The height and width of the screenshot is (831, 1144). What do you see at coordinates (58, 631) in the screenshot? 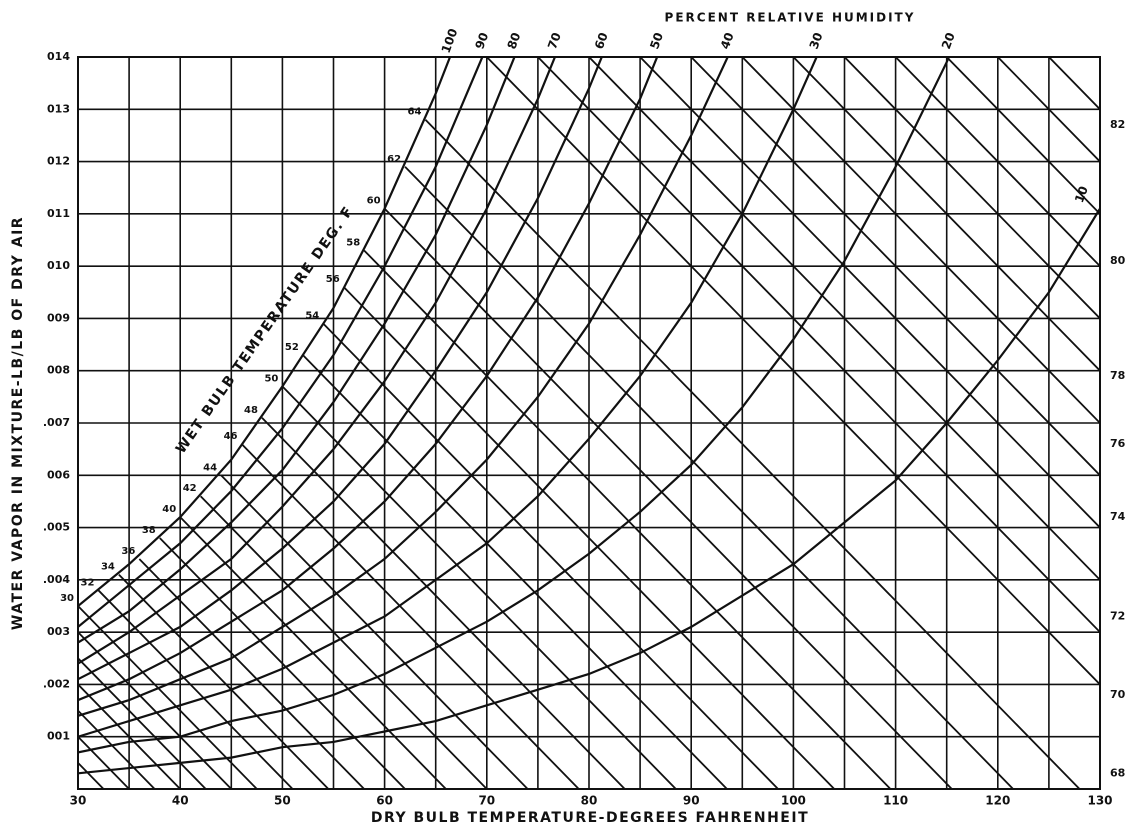
I see `y-tick-label: 003` at bounding box center [58, 631].